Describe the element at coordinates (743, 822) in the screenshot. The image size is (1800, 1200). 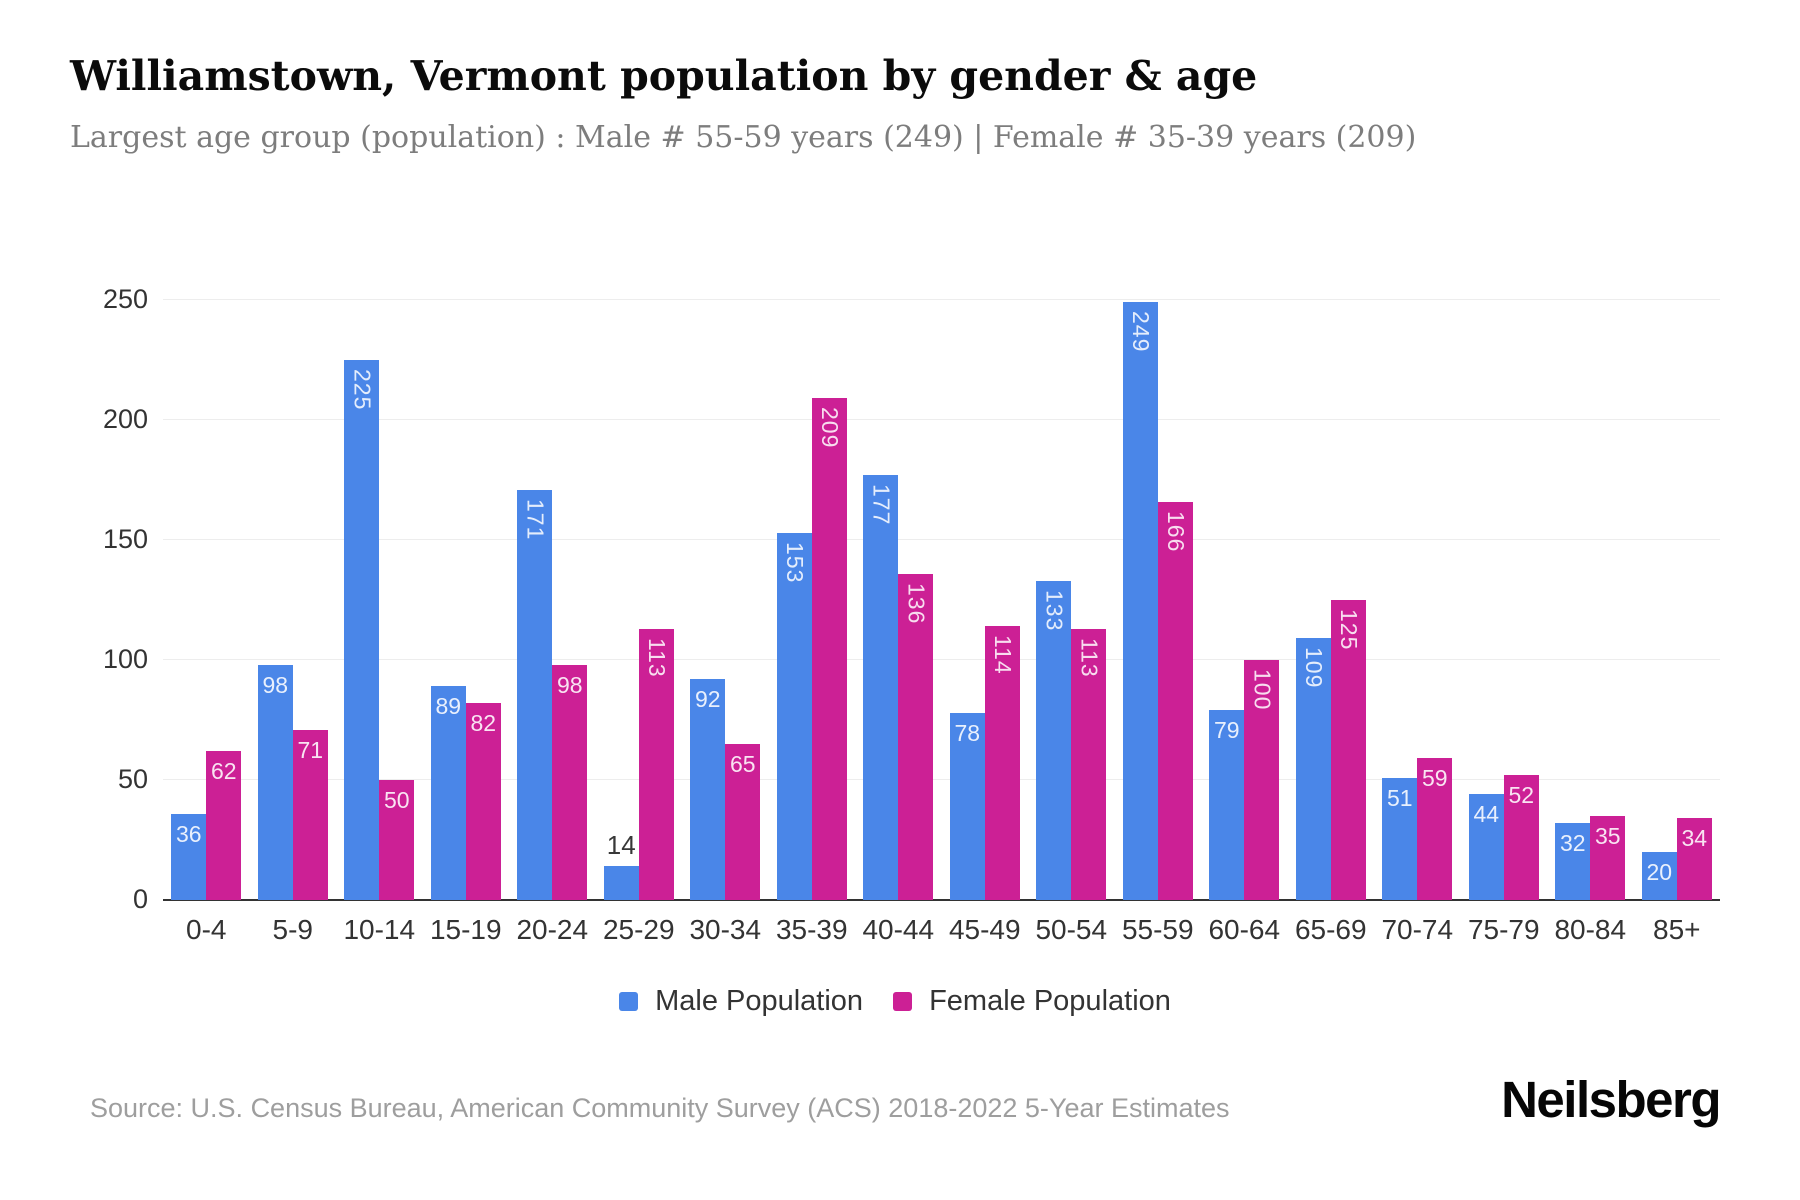
I see `bar-female-30-34: 65` at that location.